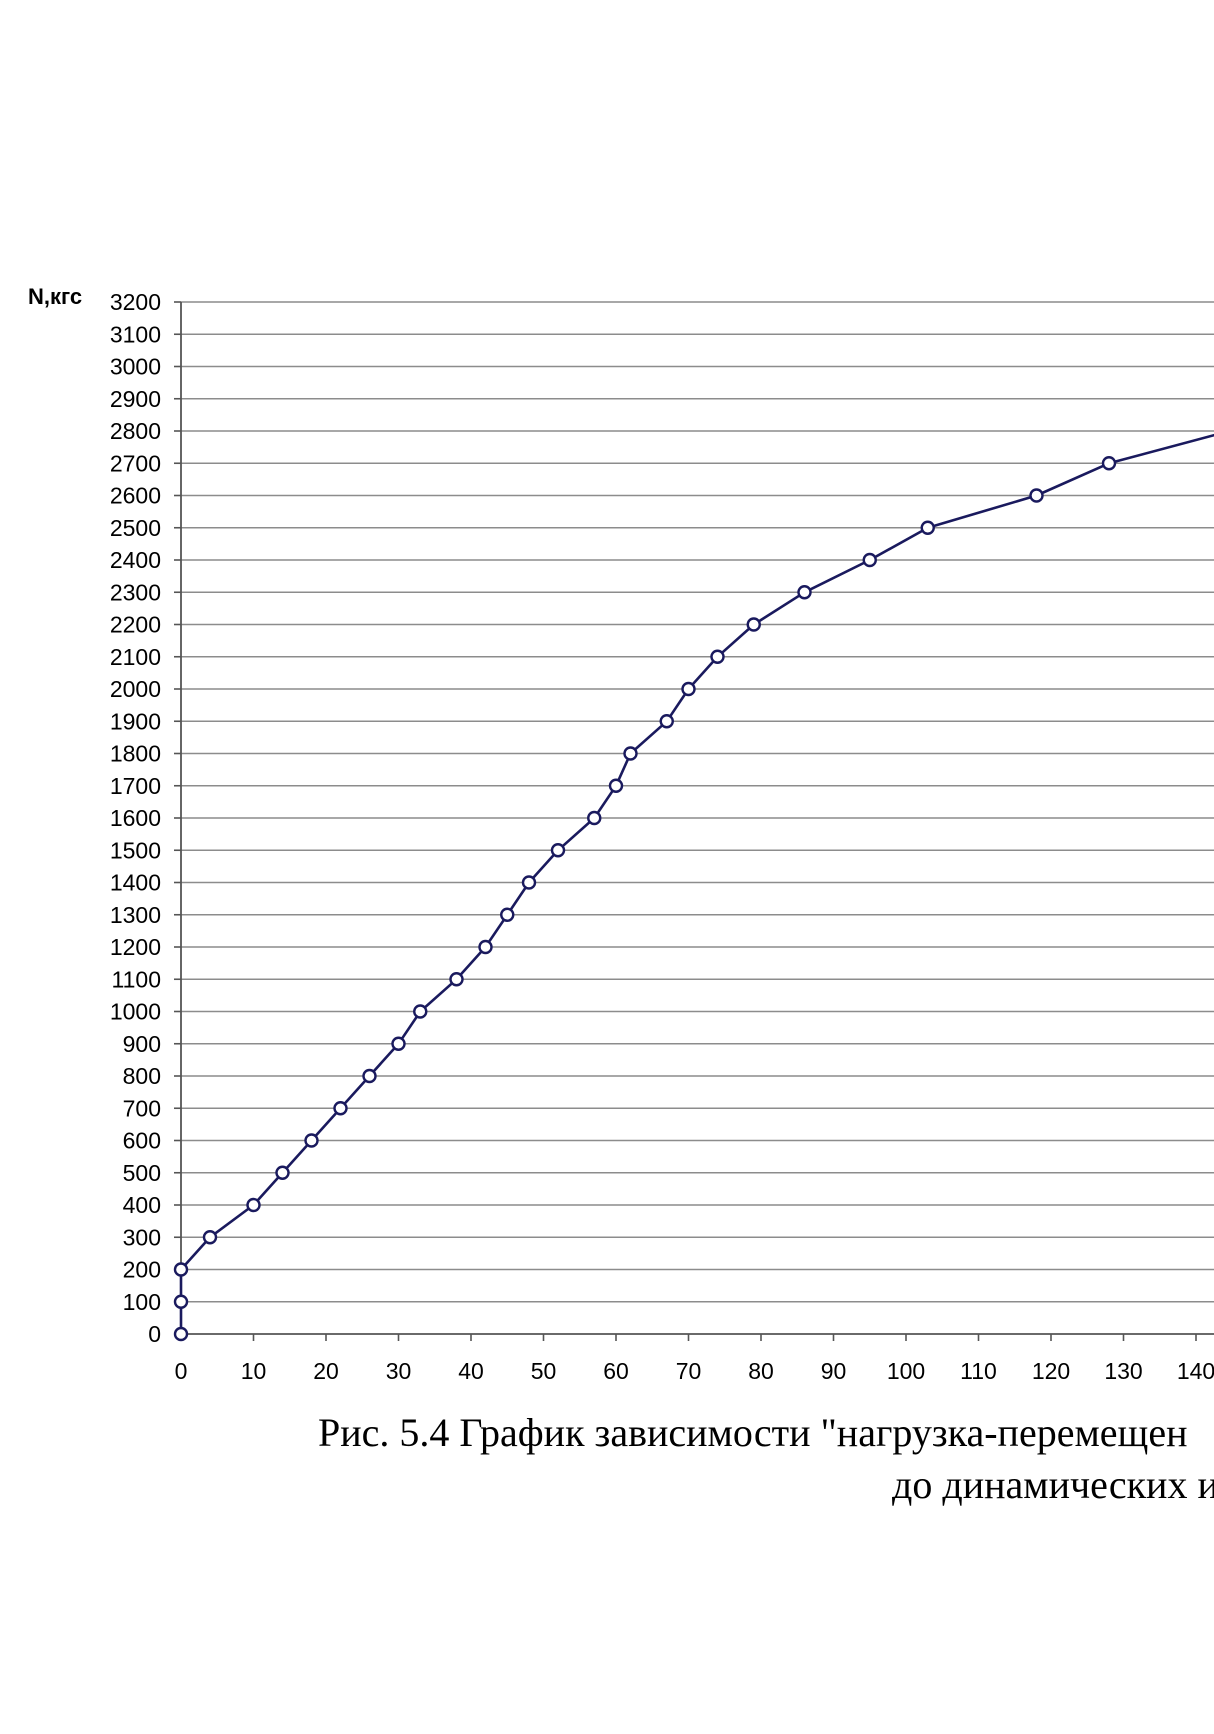 Image resolution: width=1214 pixels, height=1734 pixels. I want to click on y-tick-label: 2500, so click(135, 528).